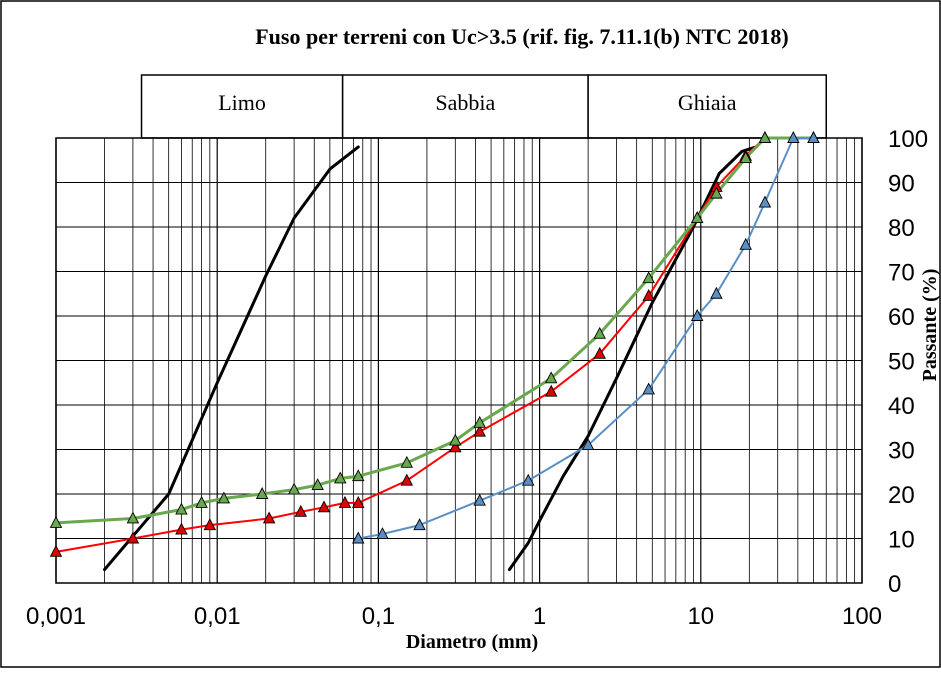 This screenshot has width=941, height=673. What do you see at coordinates (465, 102) in the screenshot?
I see `band-label: Sabbia` at bounding box center [465, 102].